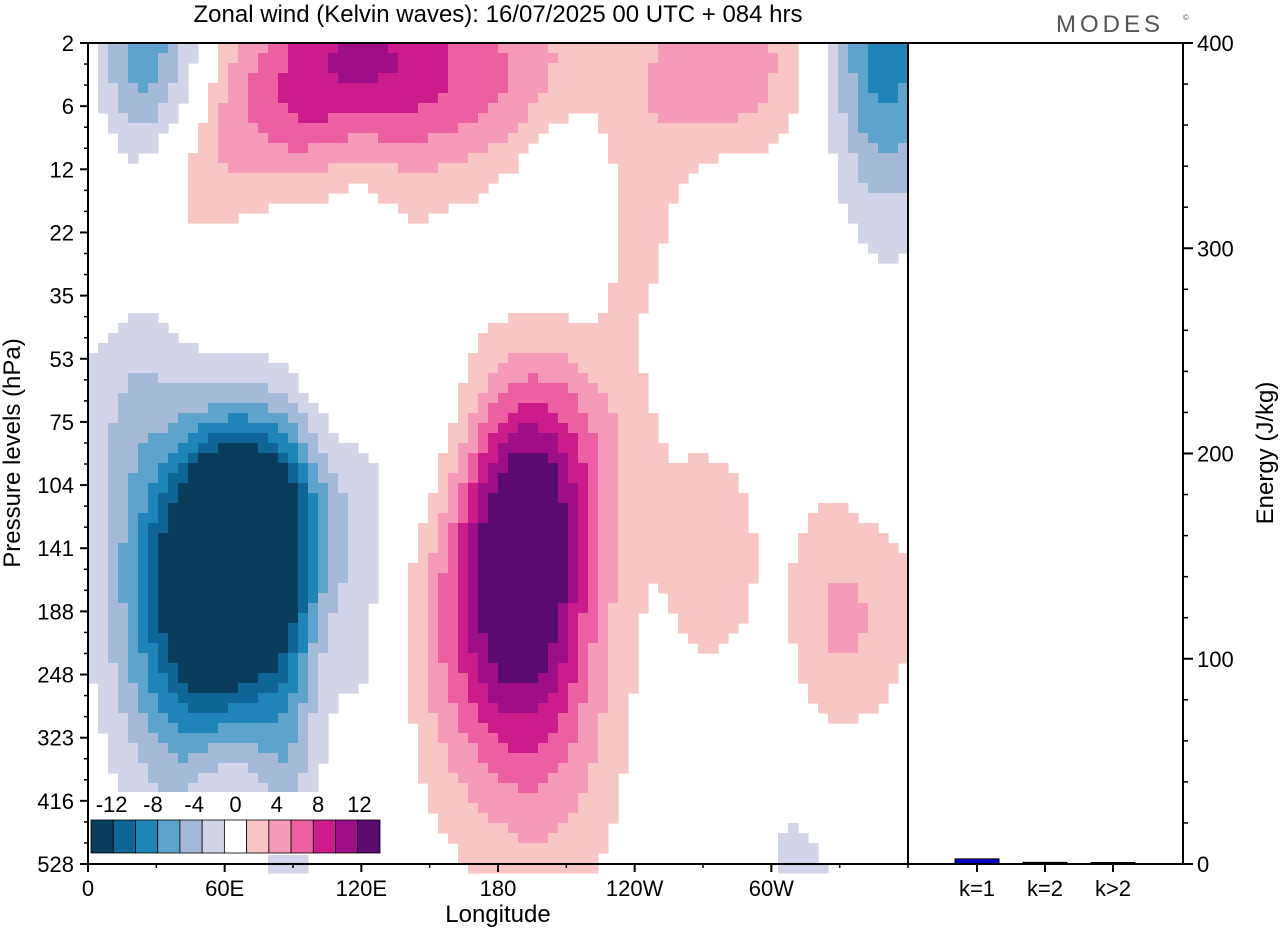  I want to click on energy-tick-label: 200, so click(1215, 454).